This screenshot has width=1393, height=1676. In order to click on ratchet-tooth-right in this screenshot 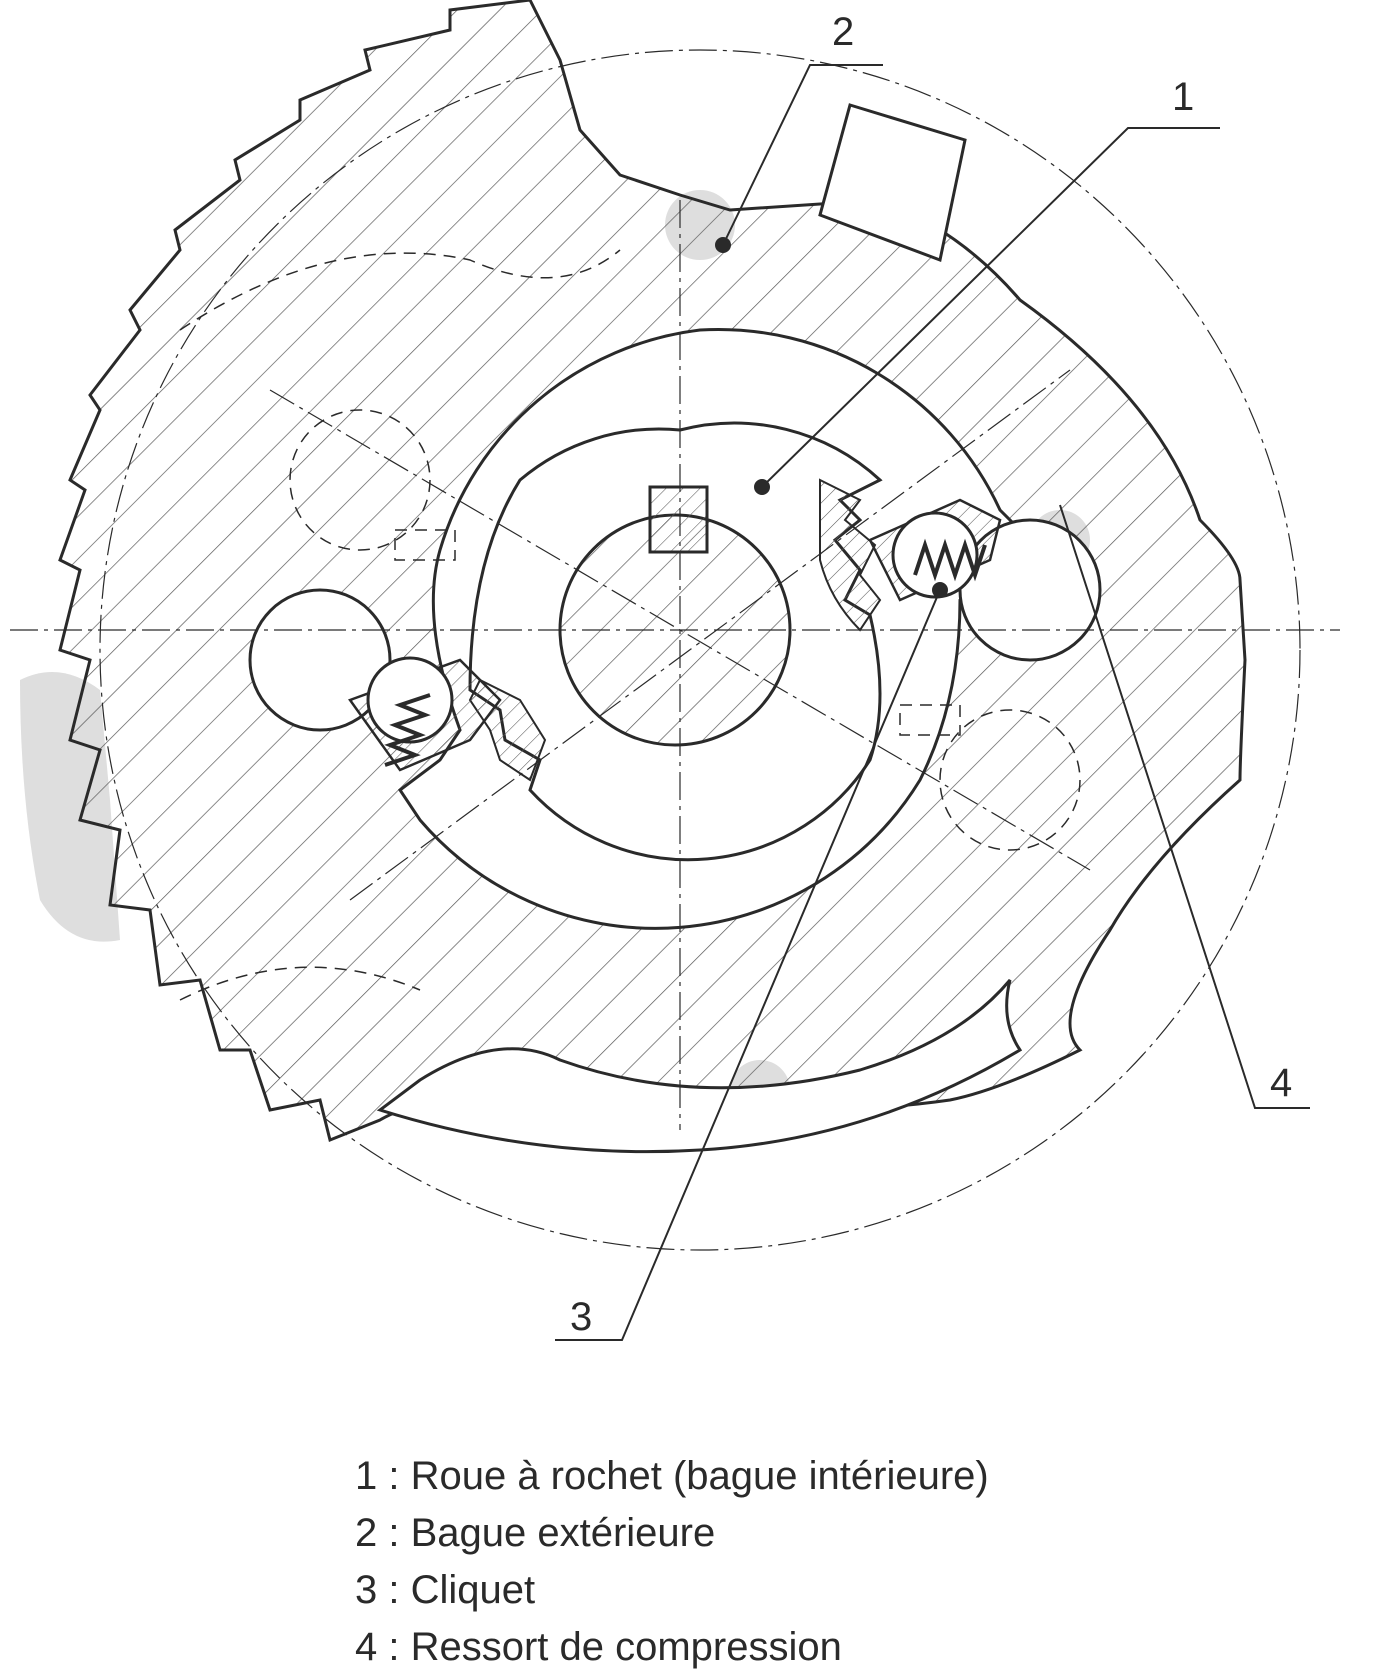, I will do `click(850, 555)`.